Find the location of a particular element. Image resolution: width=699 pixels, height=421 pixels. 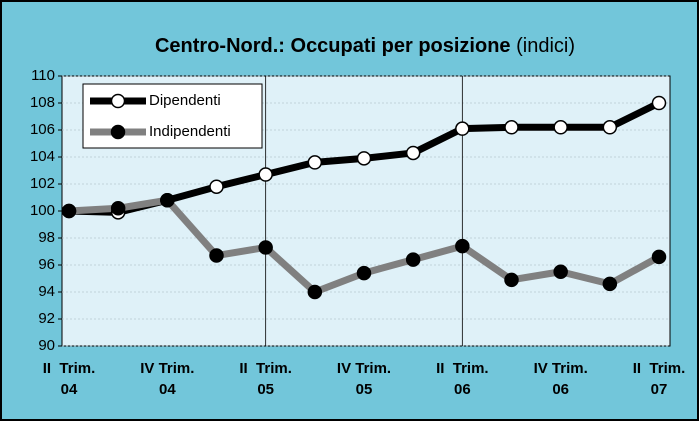

x-tick-label: II Trim. 05 is located at coordinates (265, 379).